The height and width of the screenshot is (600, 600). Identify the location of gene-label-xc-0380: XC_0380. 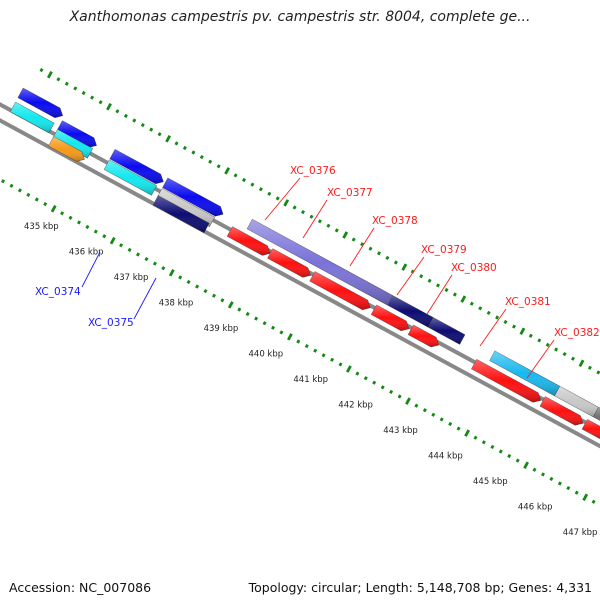
(461, 288).